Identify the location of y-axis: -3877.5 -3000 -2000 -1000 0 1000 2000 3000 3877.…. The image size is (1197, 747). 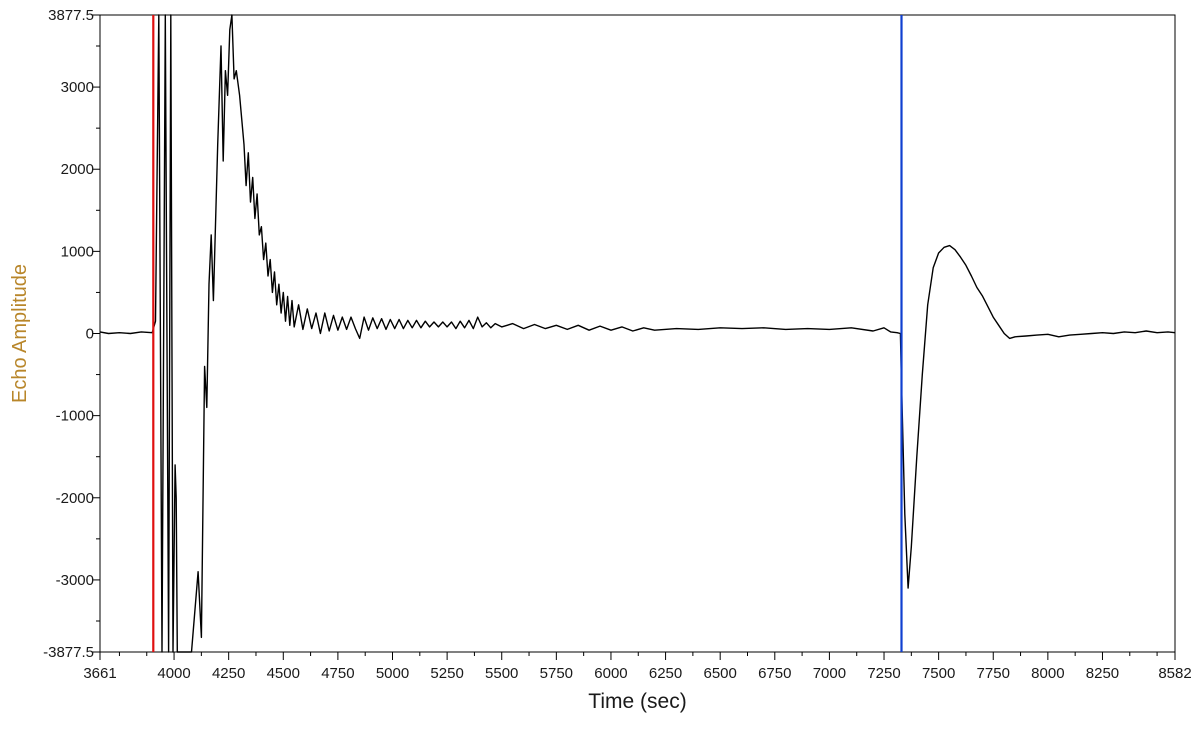
(72, 334).